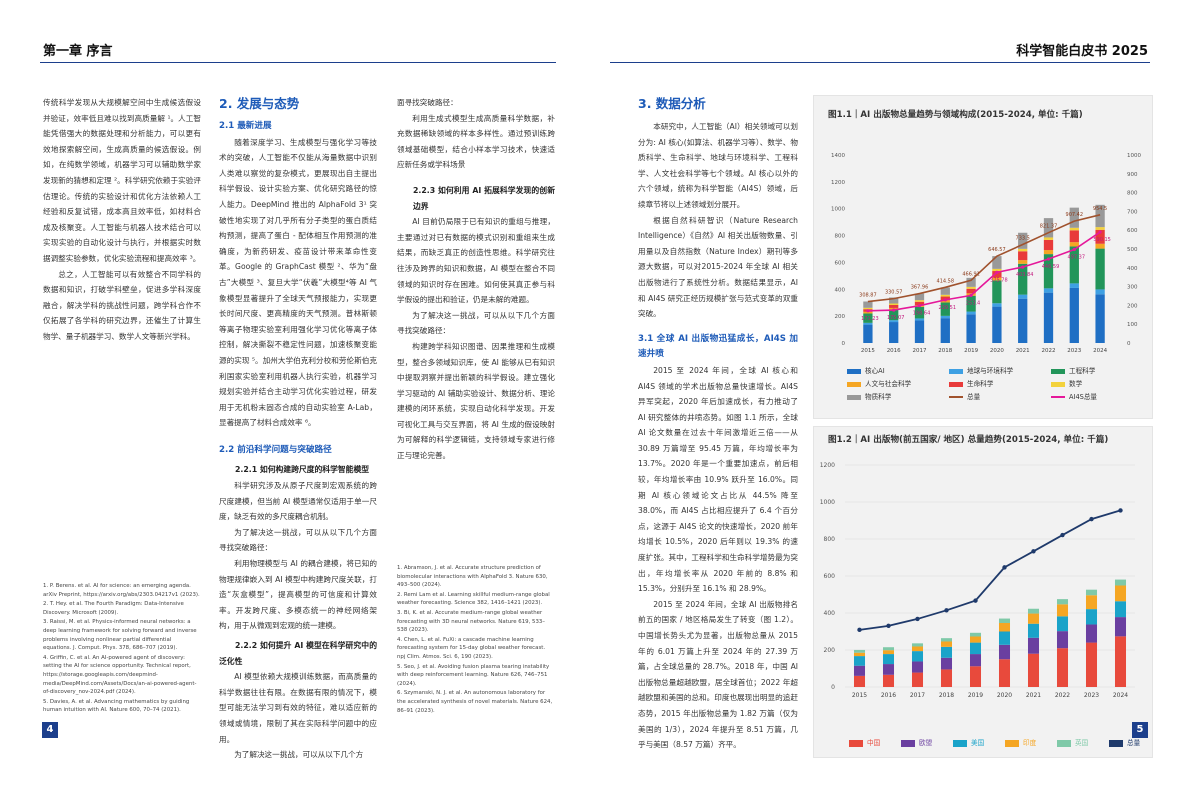 This screenshot has height=791, width=1191. I want to click on subsubsection-heading: 2.2.1 如何构建跨尺度的科学智能模型, so click(302, 470).